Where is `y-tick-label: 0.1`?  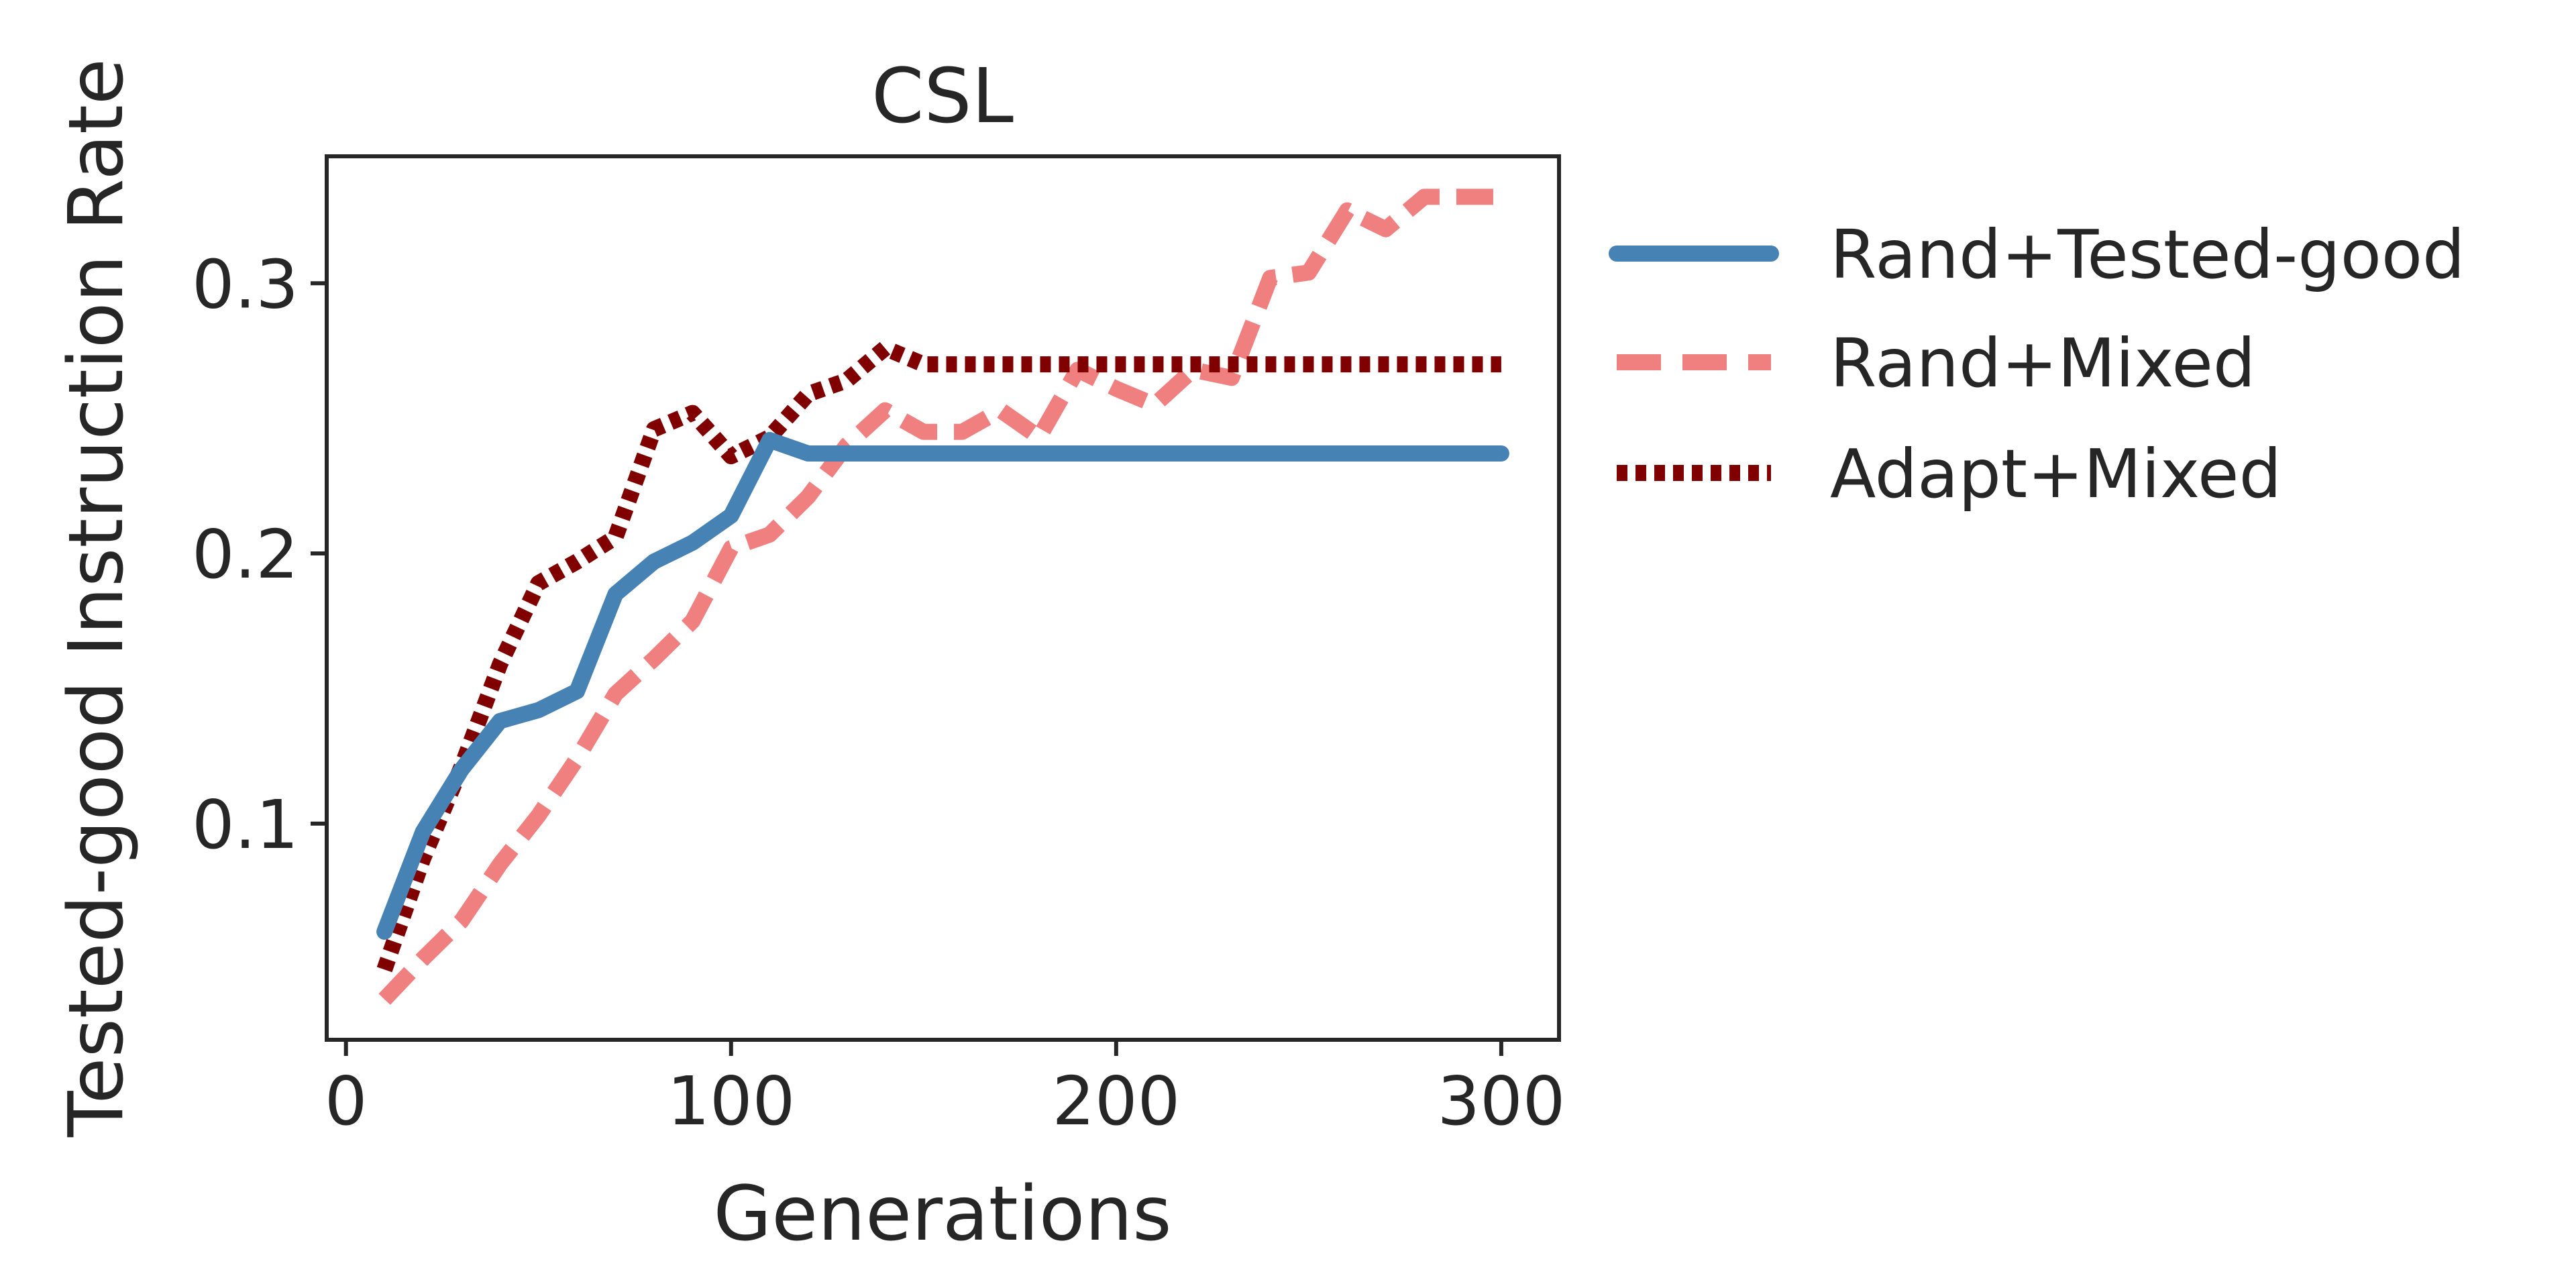
y-tick-label: 0.1 is located at coordinates (245, 825).